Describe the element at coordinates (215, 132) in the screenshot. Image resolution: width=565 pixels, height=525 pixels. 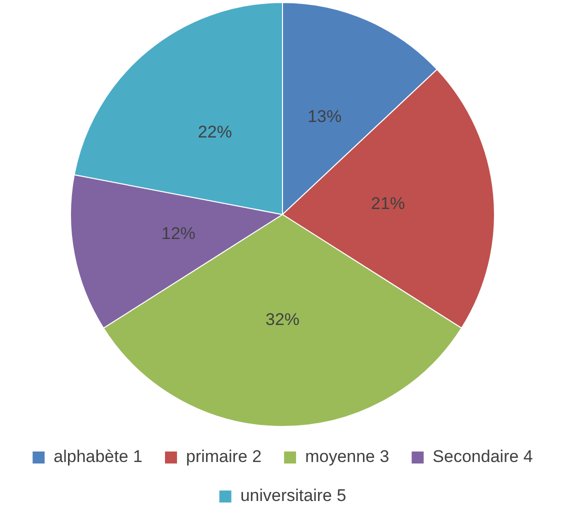
I see `data-label: 22%` at that location.